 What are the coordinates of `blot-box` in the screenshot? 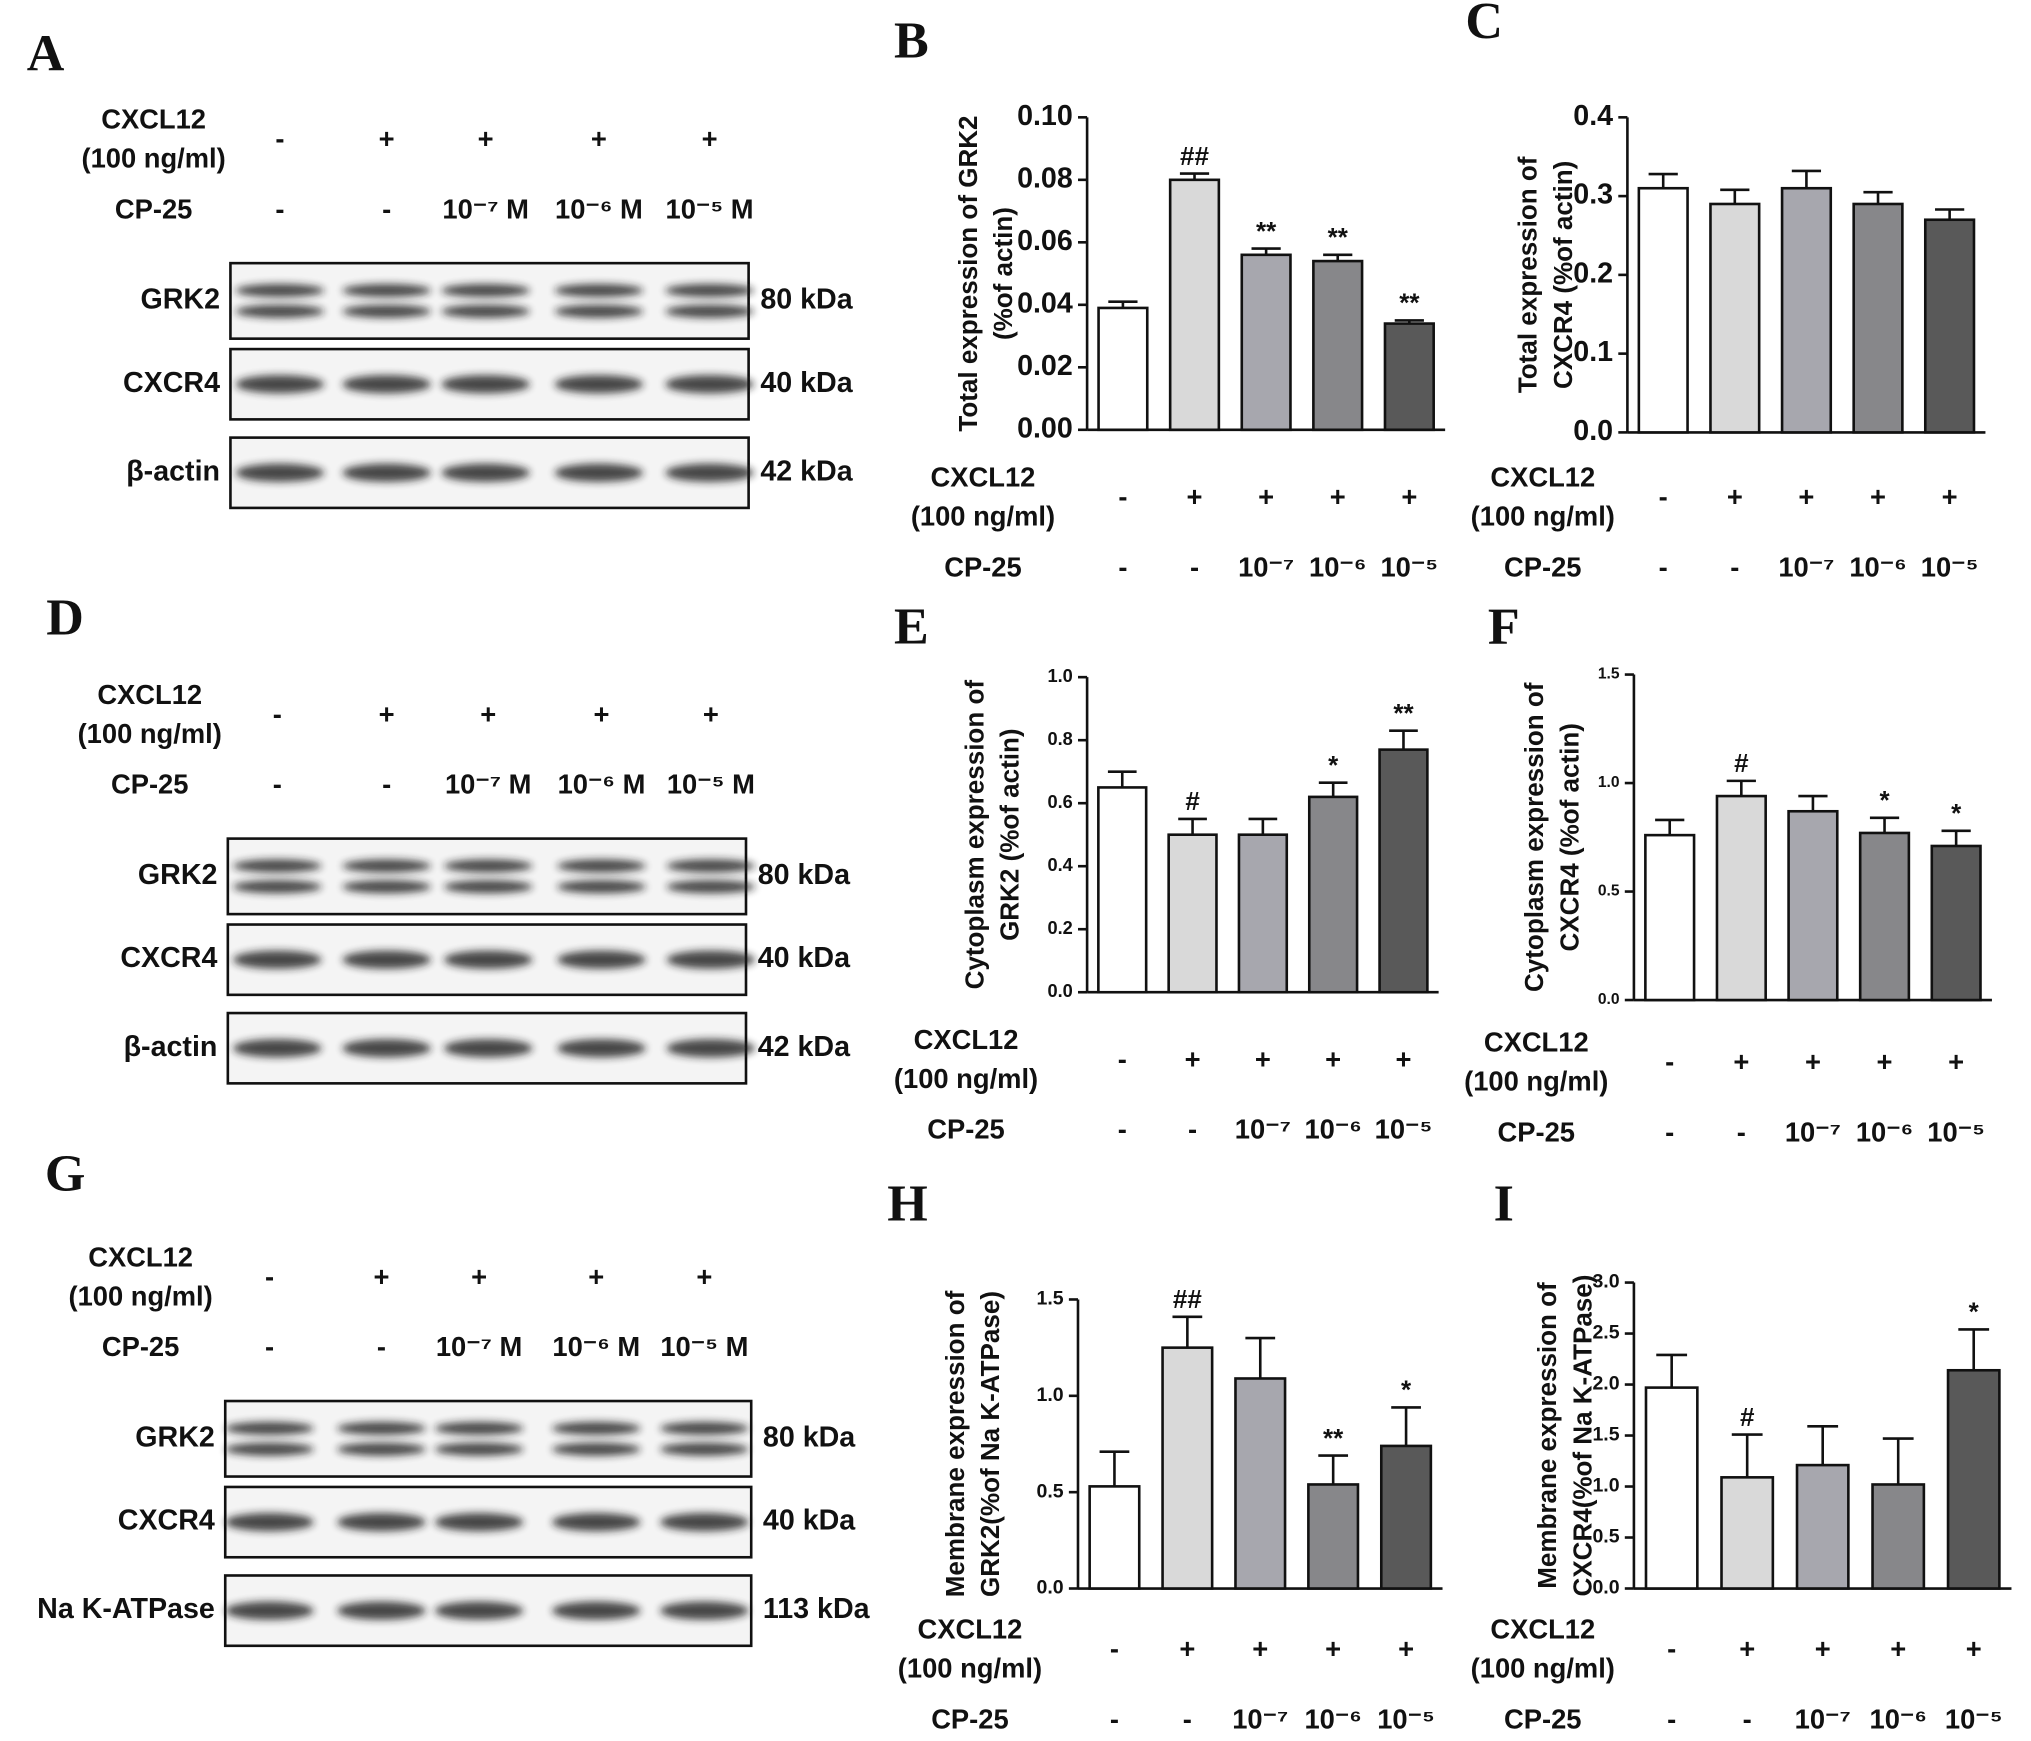 It's located at (489, 300).